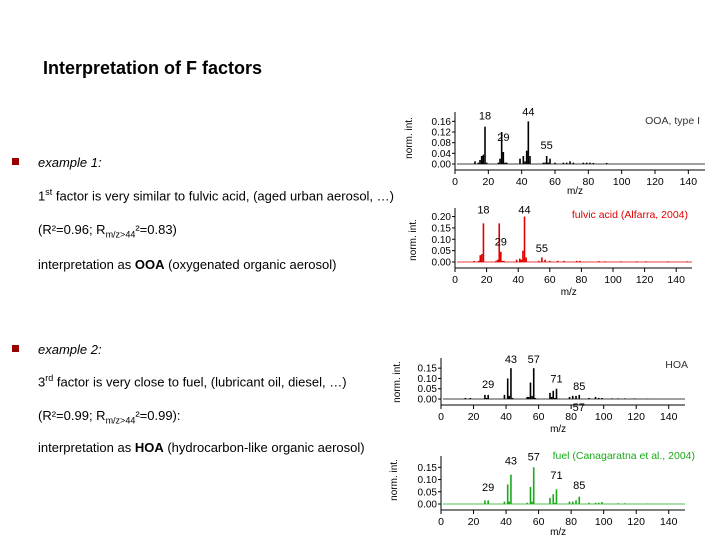 The image size is (720, 540). Describe the element at coordinates (442, 154) in the screenshot. I see `y-tick-label: 0.04` at that location.